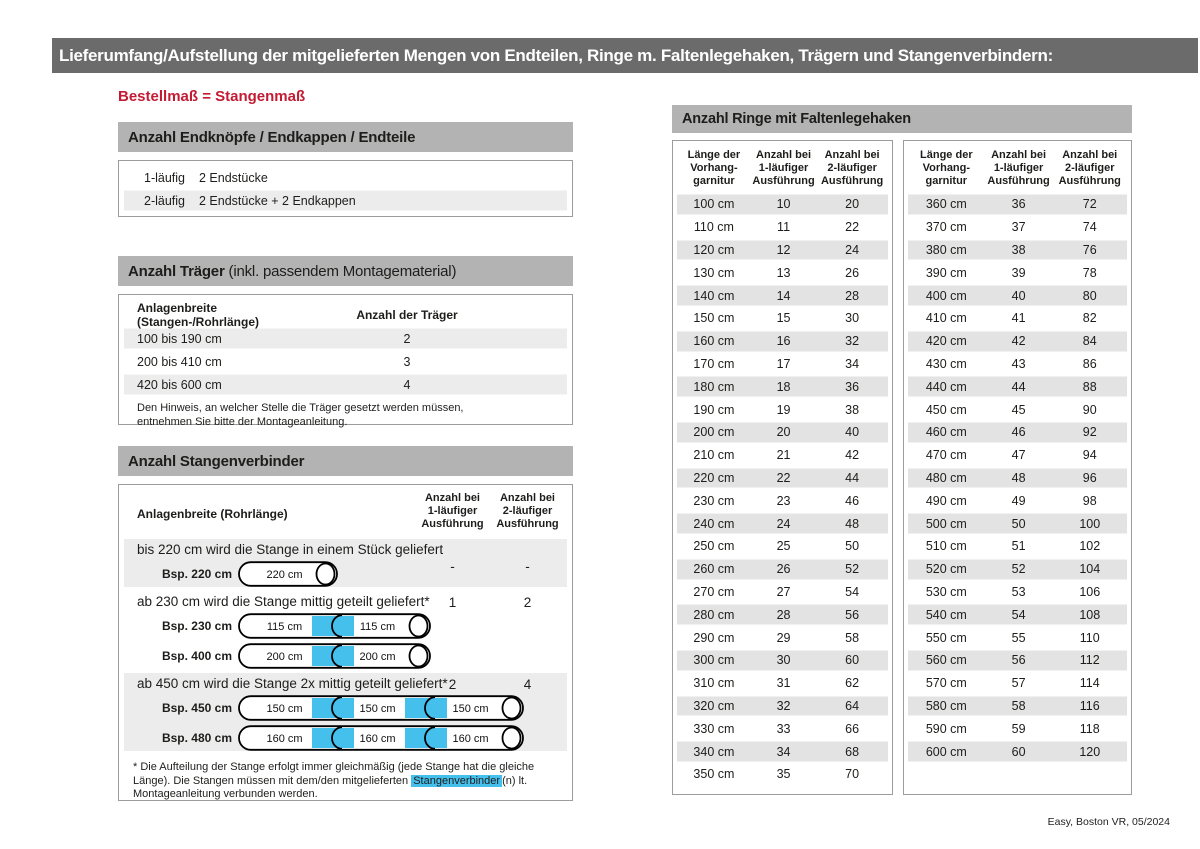 The width and height of the screenshot is (1200, 849). What do you see at coordinates (212, 96) in the screenshot?
I see `order-measure-note: Bestellmaß = Stangenmaß` at bounding box center [212, 96].